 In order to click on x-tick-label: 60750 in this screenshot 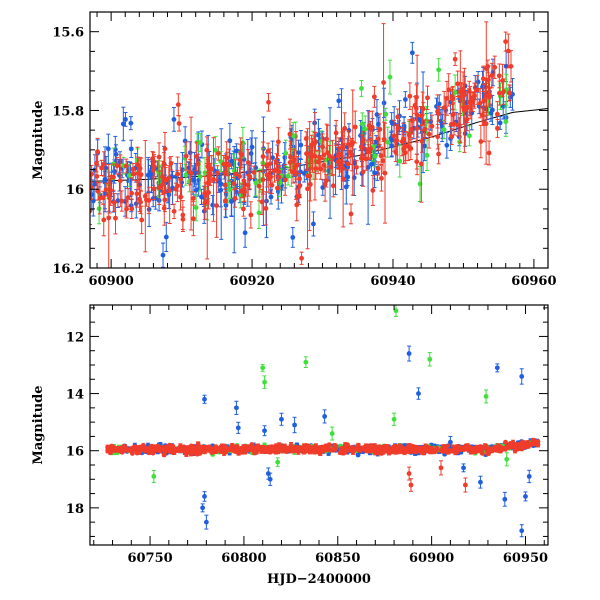, I will do `click(149, 558)`.